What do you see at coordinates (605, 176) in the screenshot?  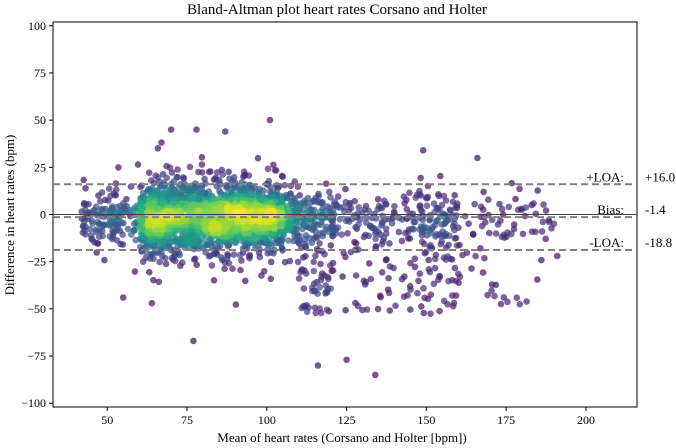 I see `annotation-label-loa: +LOA:` at bounding box center [605, 176].